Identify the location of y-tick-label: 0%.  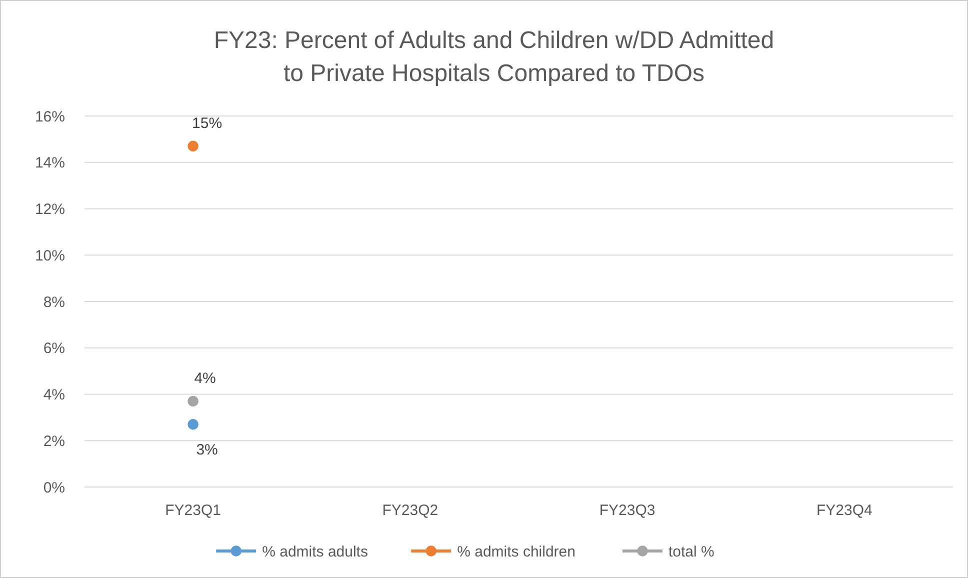
(54, 487).